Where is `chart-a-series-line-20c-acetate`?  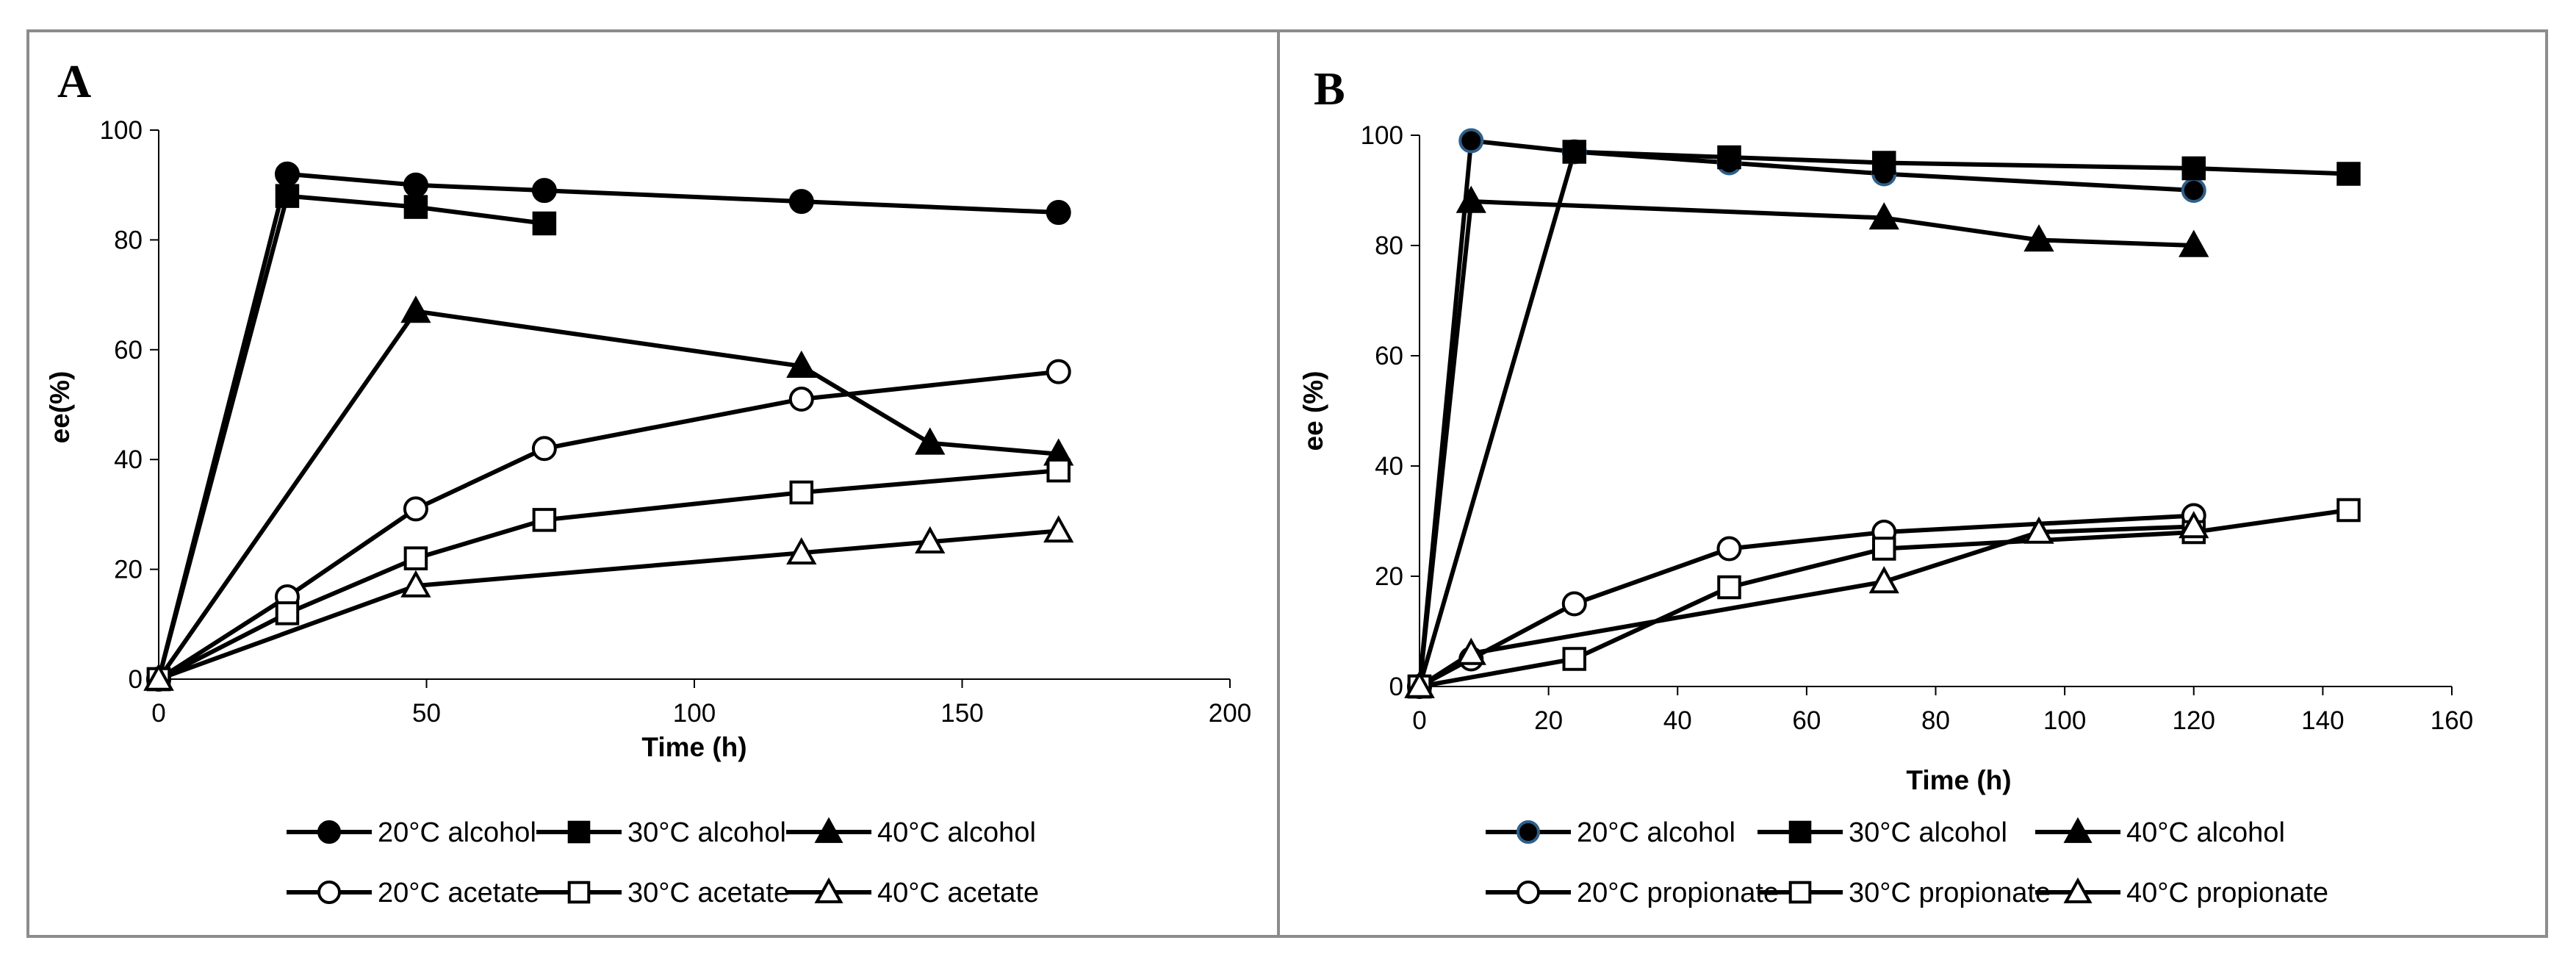 chart-a-series-line-20c-acetate is located at coordinates (608, 525).